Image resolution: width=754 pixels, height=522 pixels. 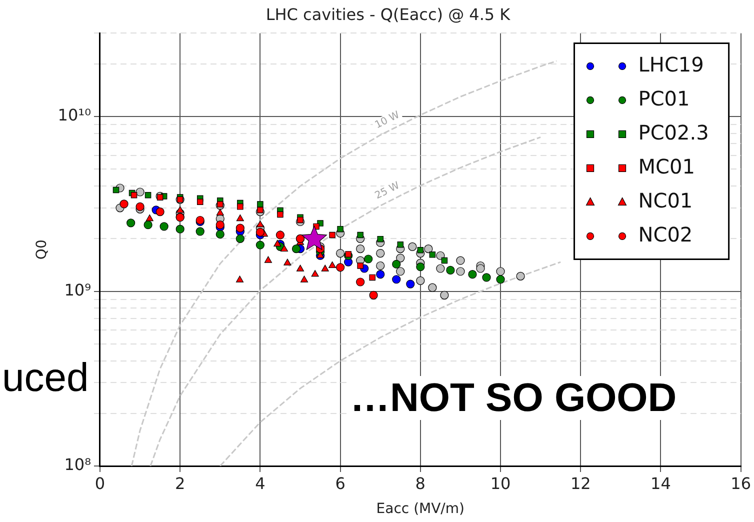 I want to click on x-tick-label: 8, so click(x=420, y=483).